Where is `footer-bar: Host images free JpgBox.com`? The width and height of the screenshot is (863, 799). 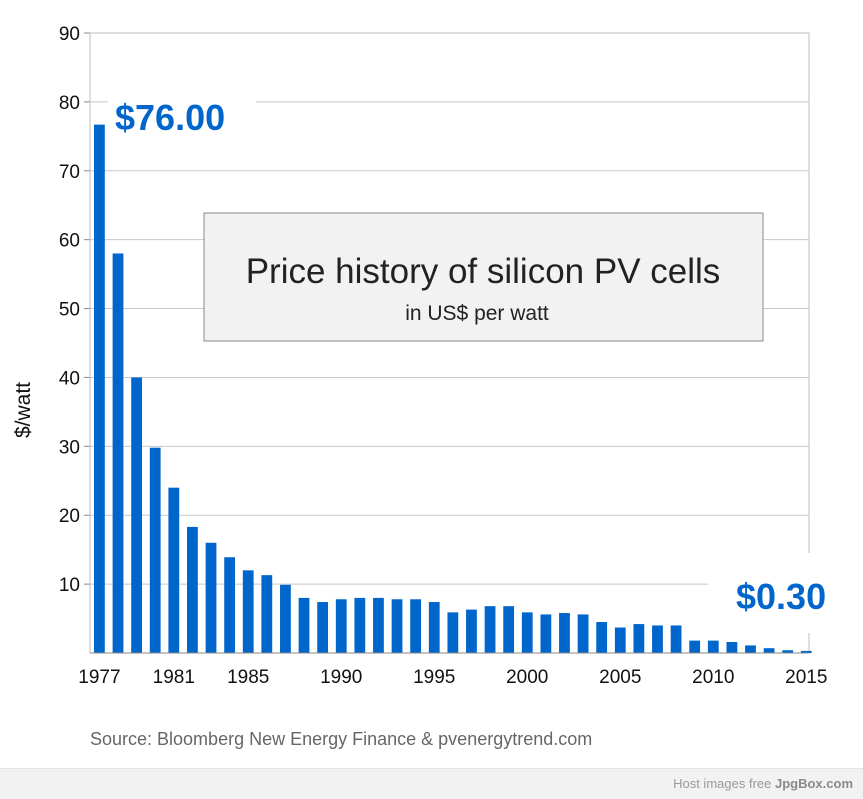 footer-bar: Host images free JpgBox.com is located at coordinates (431, 783).